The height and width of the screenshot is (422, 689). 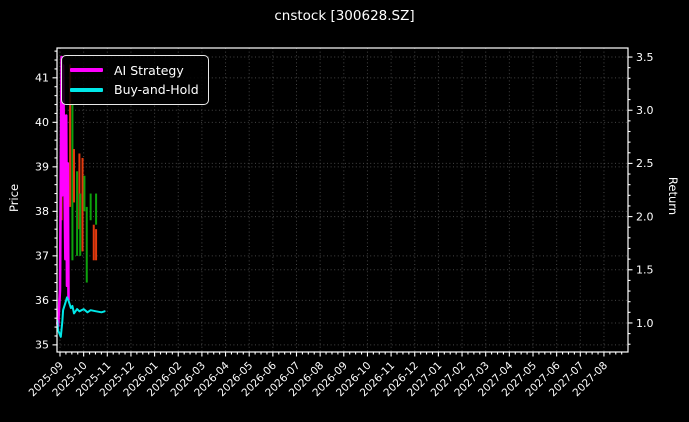 I want to click on return-tick-label: 3.5, so click(x=645, y=57).